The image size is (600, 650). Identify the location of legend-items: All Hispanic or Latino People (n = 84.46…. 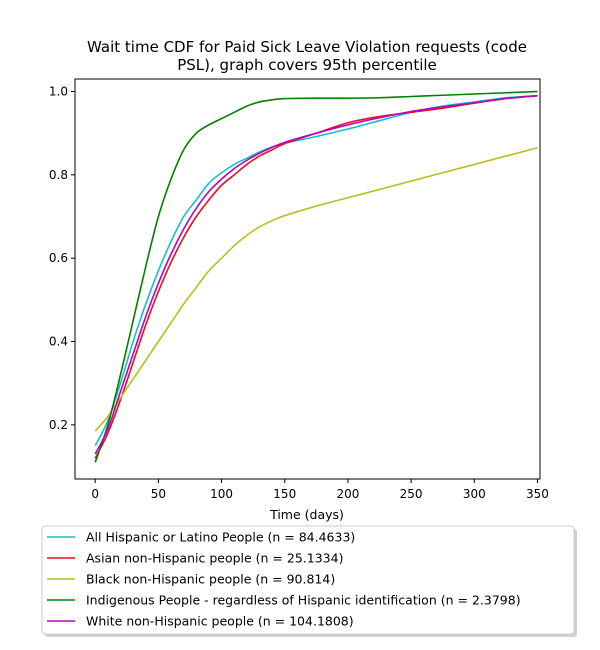
(284, 579).